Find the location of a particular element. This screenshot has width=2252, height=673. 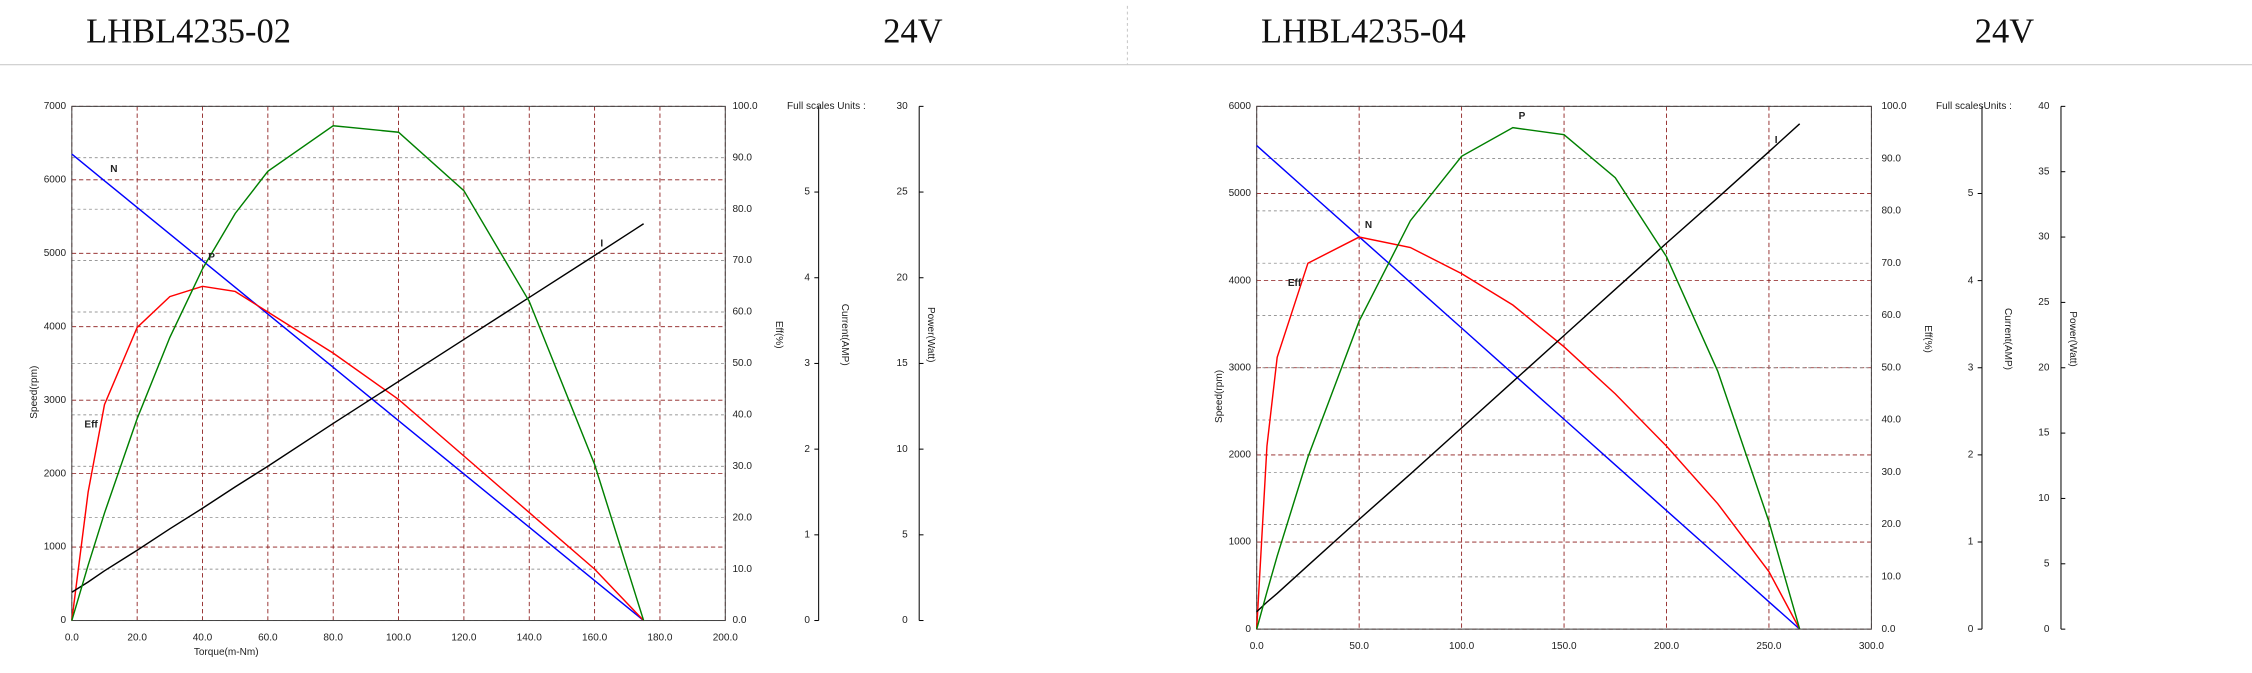

x-tick-label: 20.0 is located at coordinates (137, 637).